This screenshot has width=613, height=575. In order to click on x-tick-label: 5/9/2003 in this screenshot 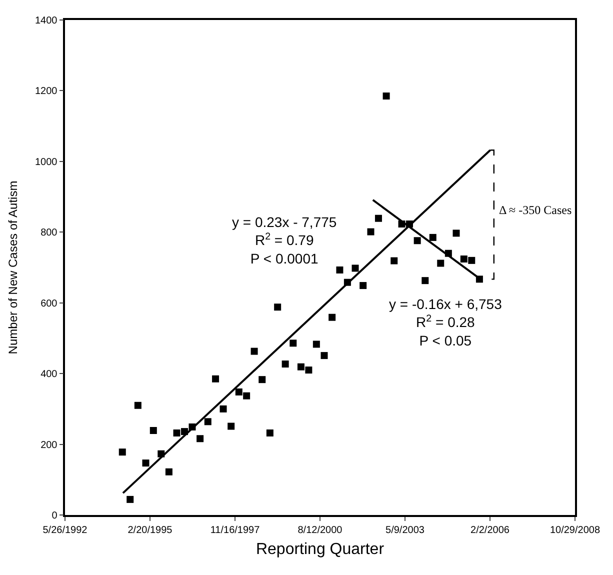, I will do `click(405, 530)`.